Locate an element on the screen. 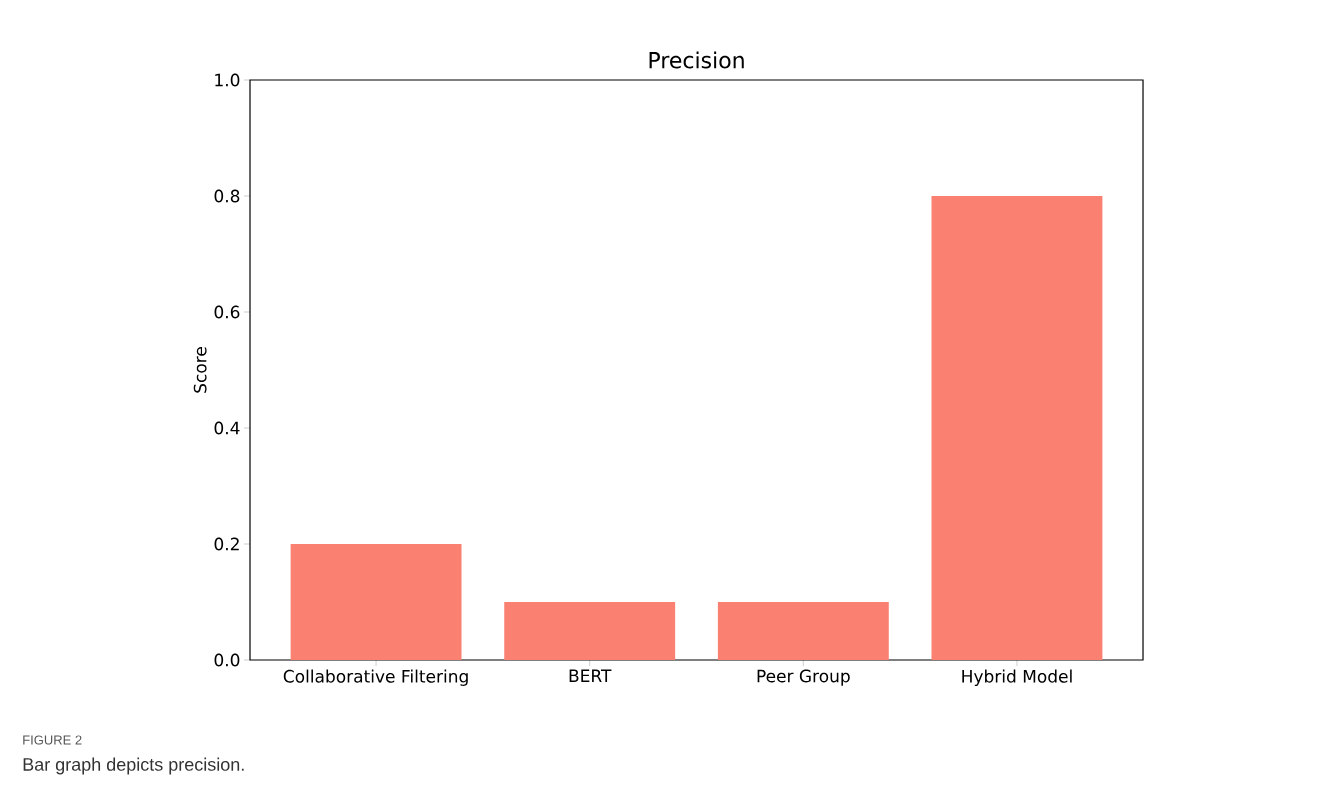 This screenshot has height=801, width=1328. y-tick-label: 1.0 is located at coordinates (227, 80).